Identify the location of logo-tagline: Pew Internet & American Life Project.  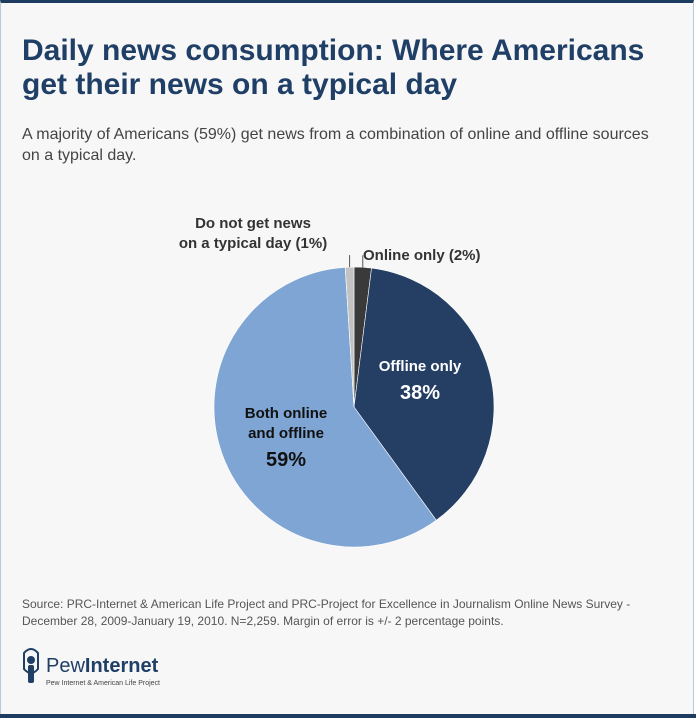
(103, 683).